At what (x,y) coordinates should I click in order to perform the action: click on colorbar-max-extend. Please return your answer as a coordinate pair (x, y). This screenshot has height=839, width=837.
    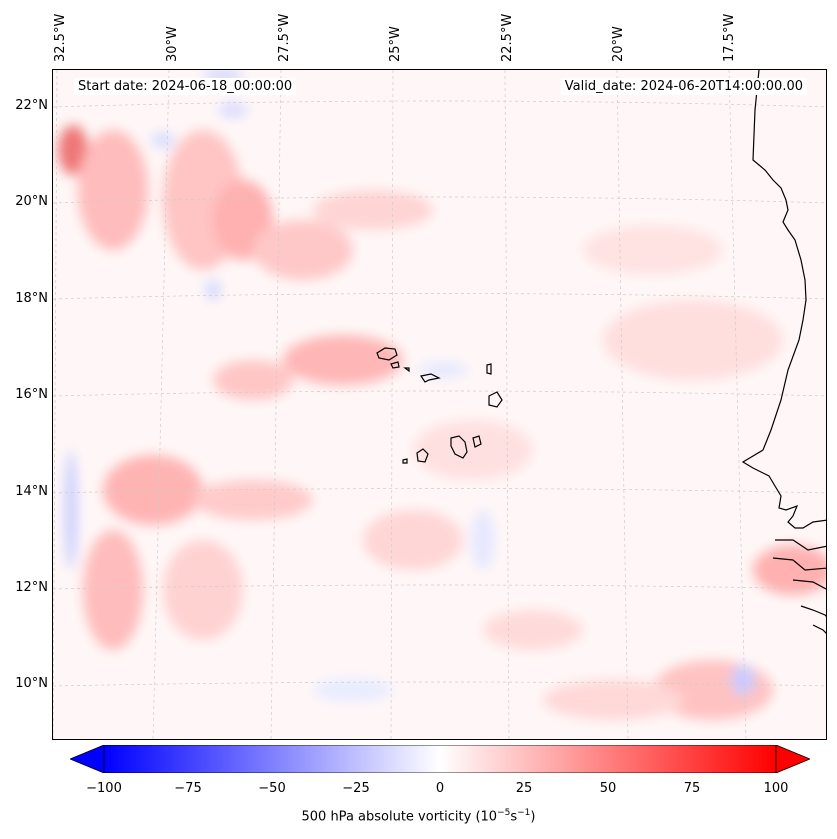
    Looking at the image, I should click on (793, 759).